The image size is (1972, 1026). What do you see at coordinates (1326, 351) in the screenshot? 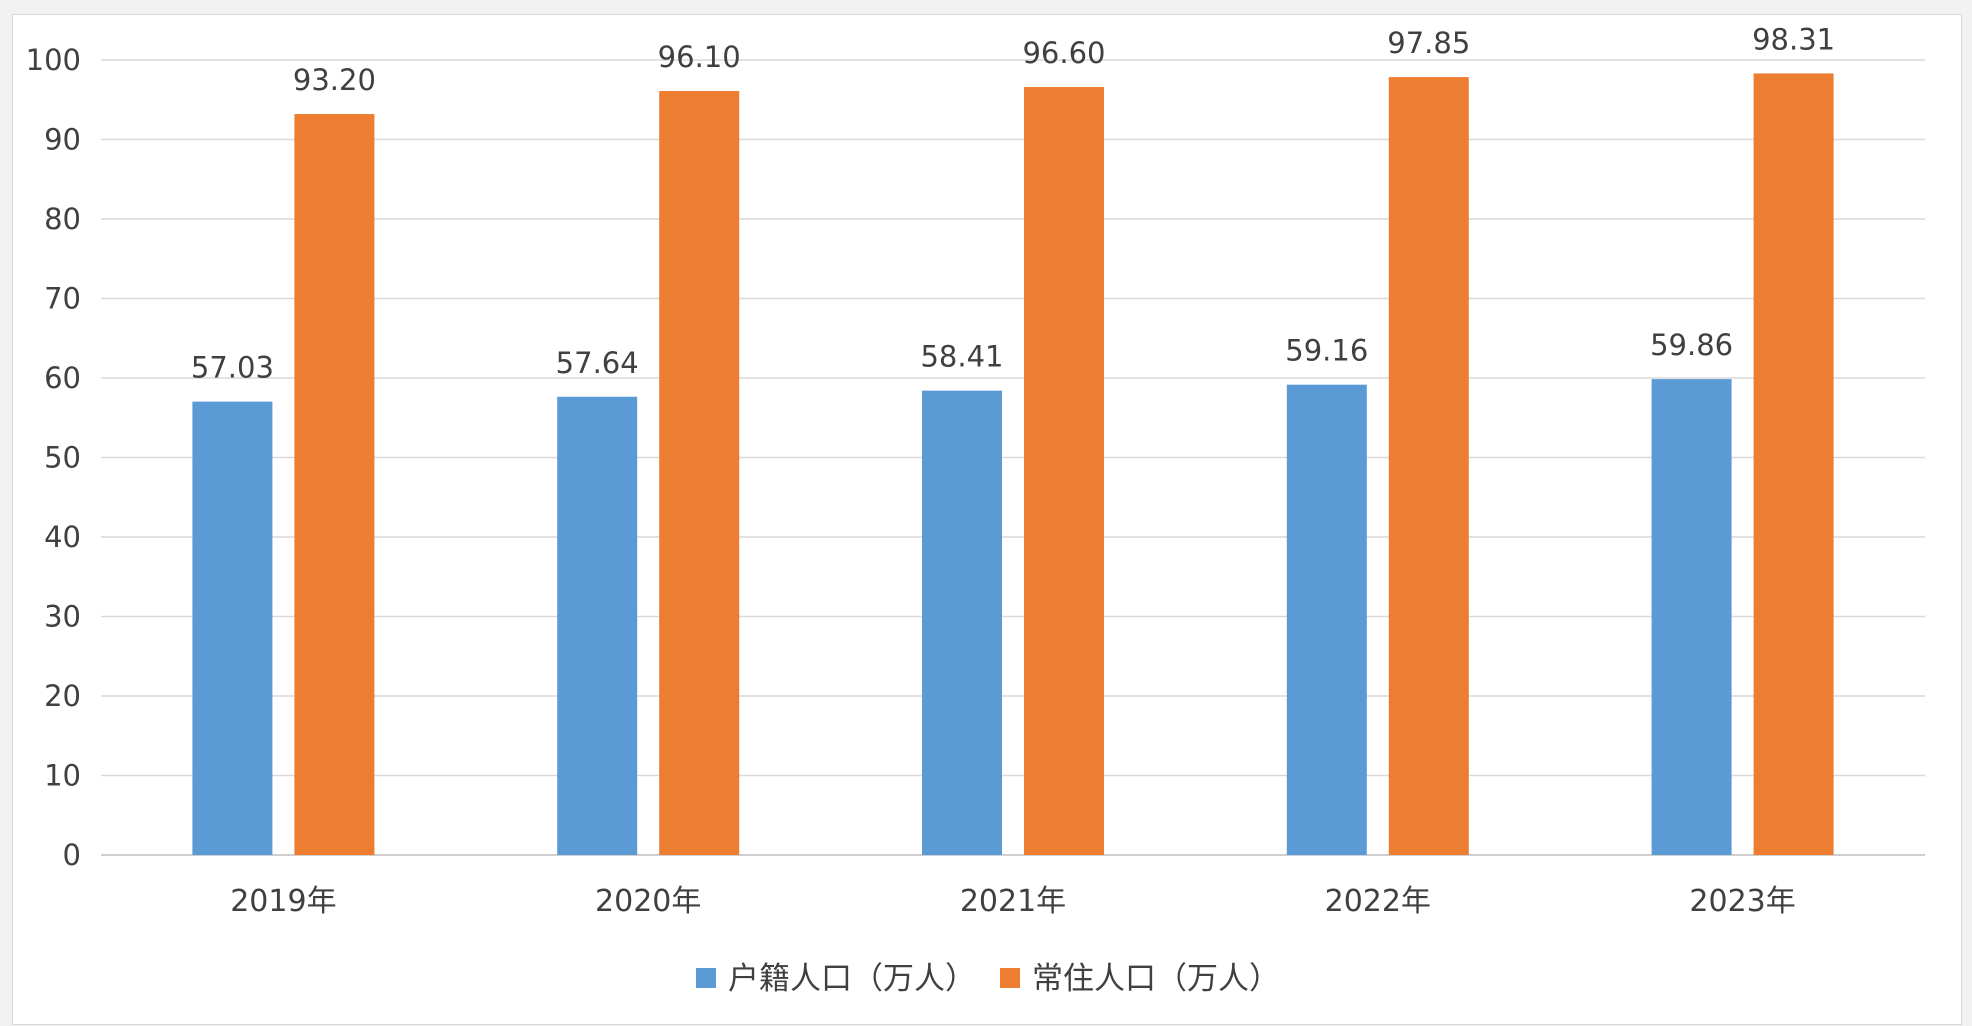
I see `data-label: 59.16` at bounding box center [1326, 351].